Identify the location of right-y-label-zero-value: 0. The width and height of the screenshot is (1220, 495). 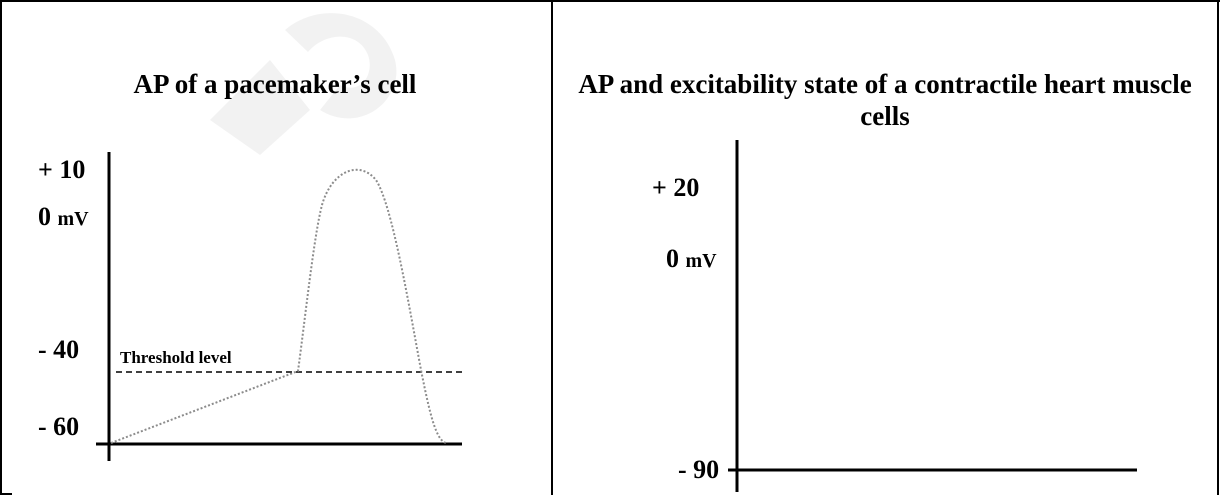
(672, 258).